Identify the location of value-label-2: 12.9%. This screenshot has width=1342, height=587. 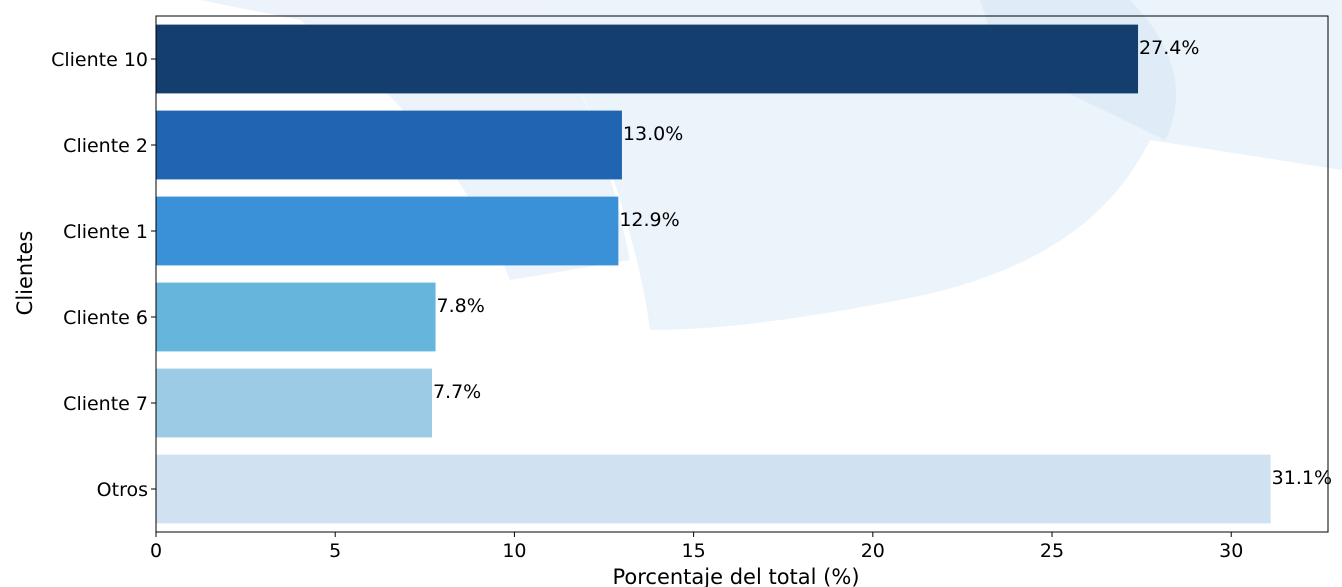
(649, 220).